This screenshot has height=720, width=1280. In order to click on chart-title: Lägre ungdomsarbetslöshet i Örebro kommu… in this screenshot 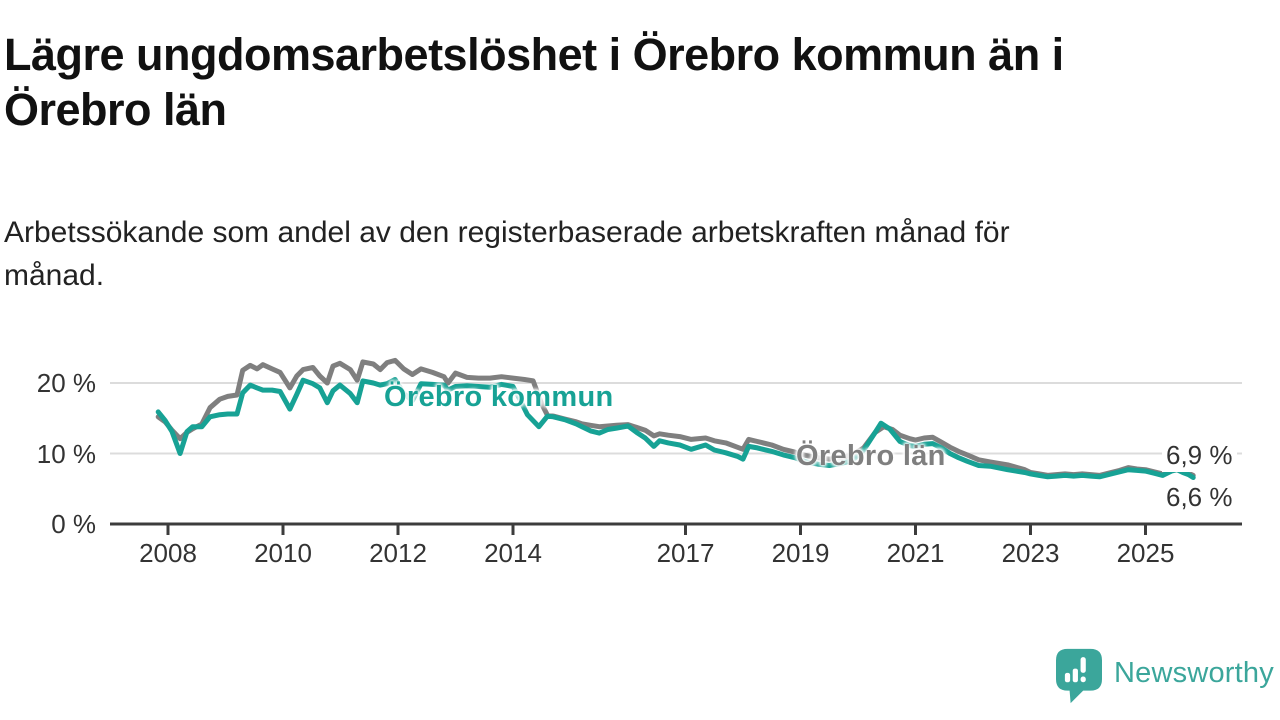, I will do `click(534, 82)`.